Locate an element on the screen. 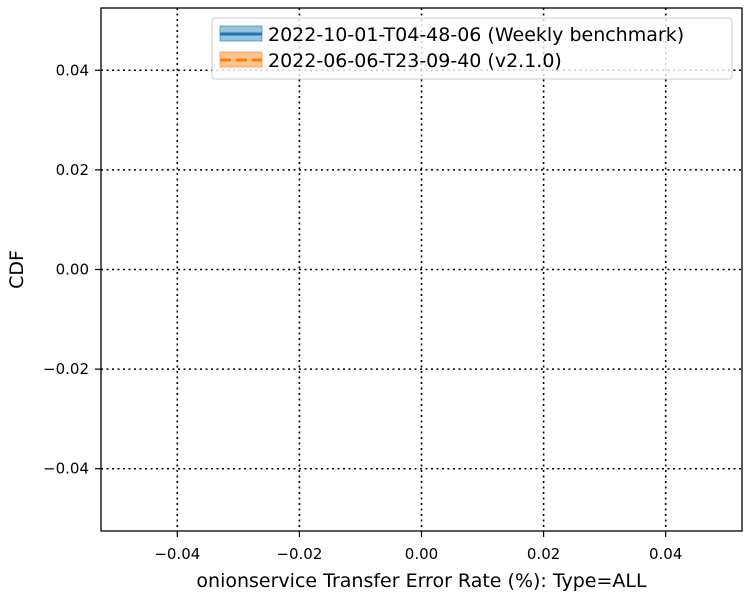  x-tick-label: −0.04 is located at coordinates (177, 554).